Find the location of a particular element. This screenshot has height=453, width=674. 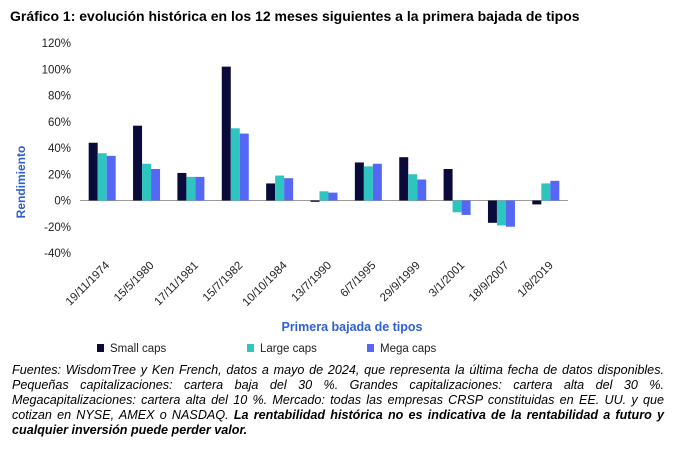

y-axis: -40% -20% 0% 20% 40% 60% 80% 100% 120% is located at coordinates (56, 149).